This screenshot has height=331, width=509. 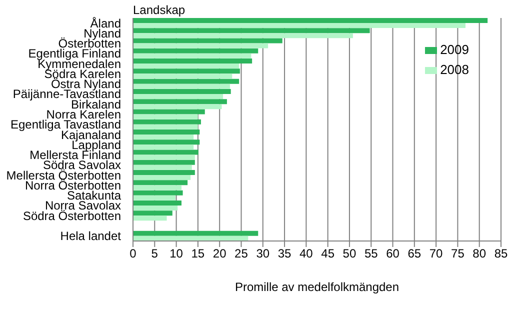 What do you see at coordinates (154, 253) in the screenshot?
I see `x-tick-label: 5` at bounding box center [154, 253].